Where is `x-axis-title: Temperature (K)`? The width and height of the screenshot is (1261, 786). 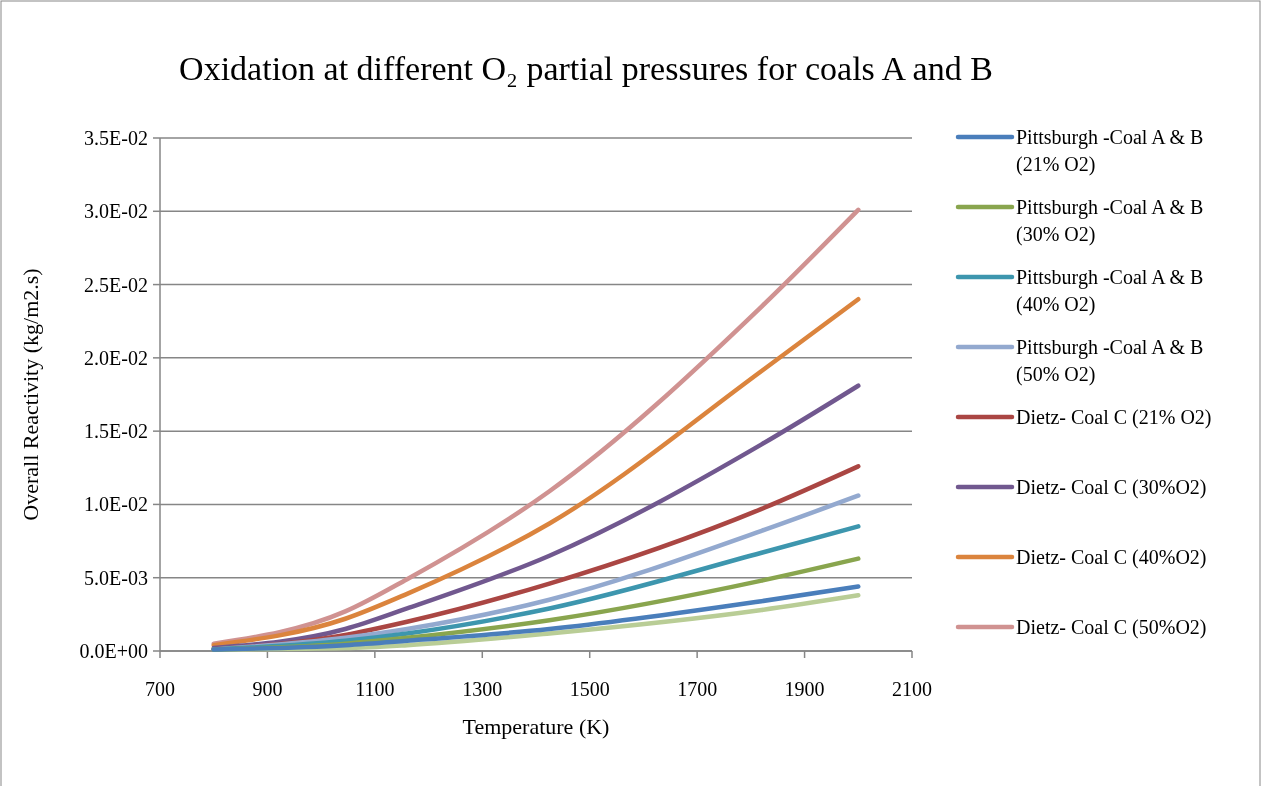
x-axis-title: Temperature (K) is located at coordinates (536, 726).